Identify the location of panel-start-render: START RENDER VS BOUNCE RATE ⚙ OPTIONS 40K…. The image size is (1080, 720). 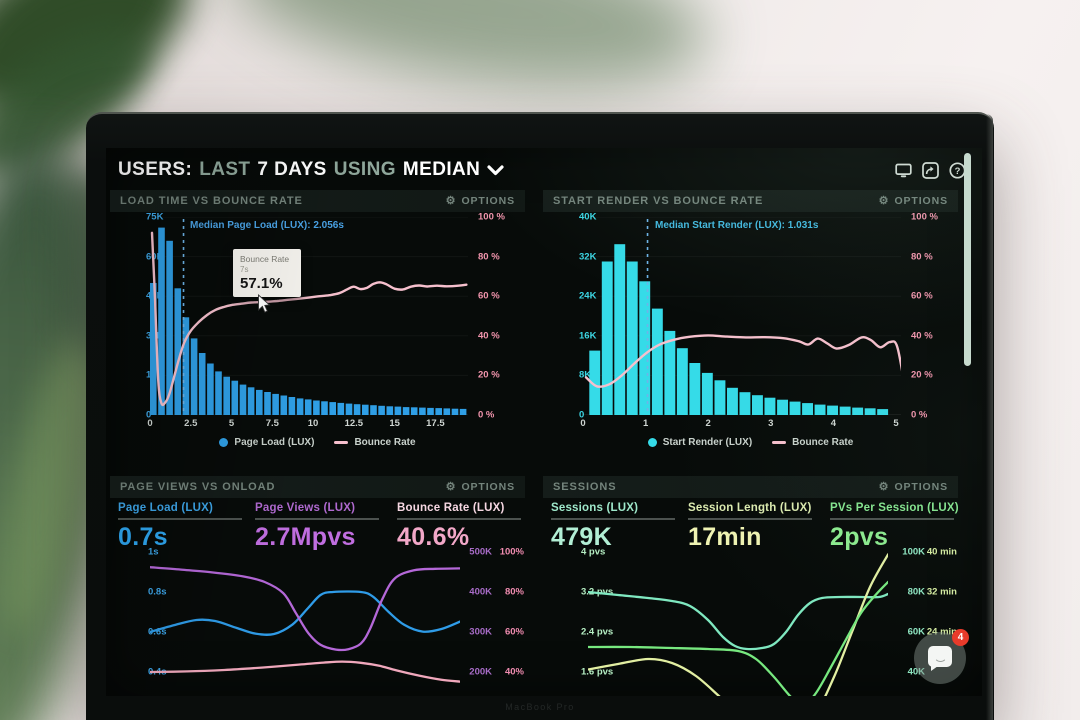
(750, 329).